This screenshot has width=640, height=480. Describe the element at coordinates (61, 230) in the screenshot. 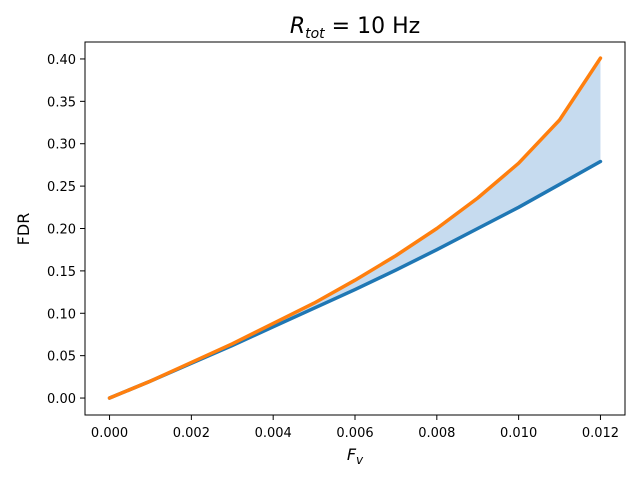

I see `y-tick-label: 0.20` at that location.